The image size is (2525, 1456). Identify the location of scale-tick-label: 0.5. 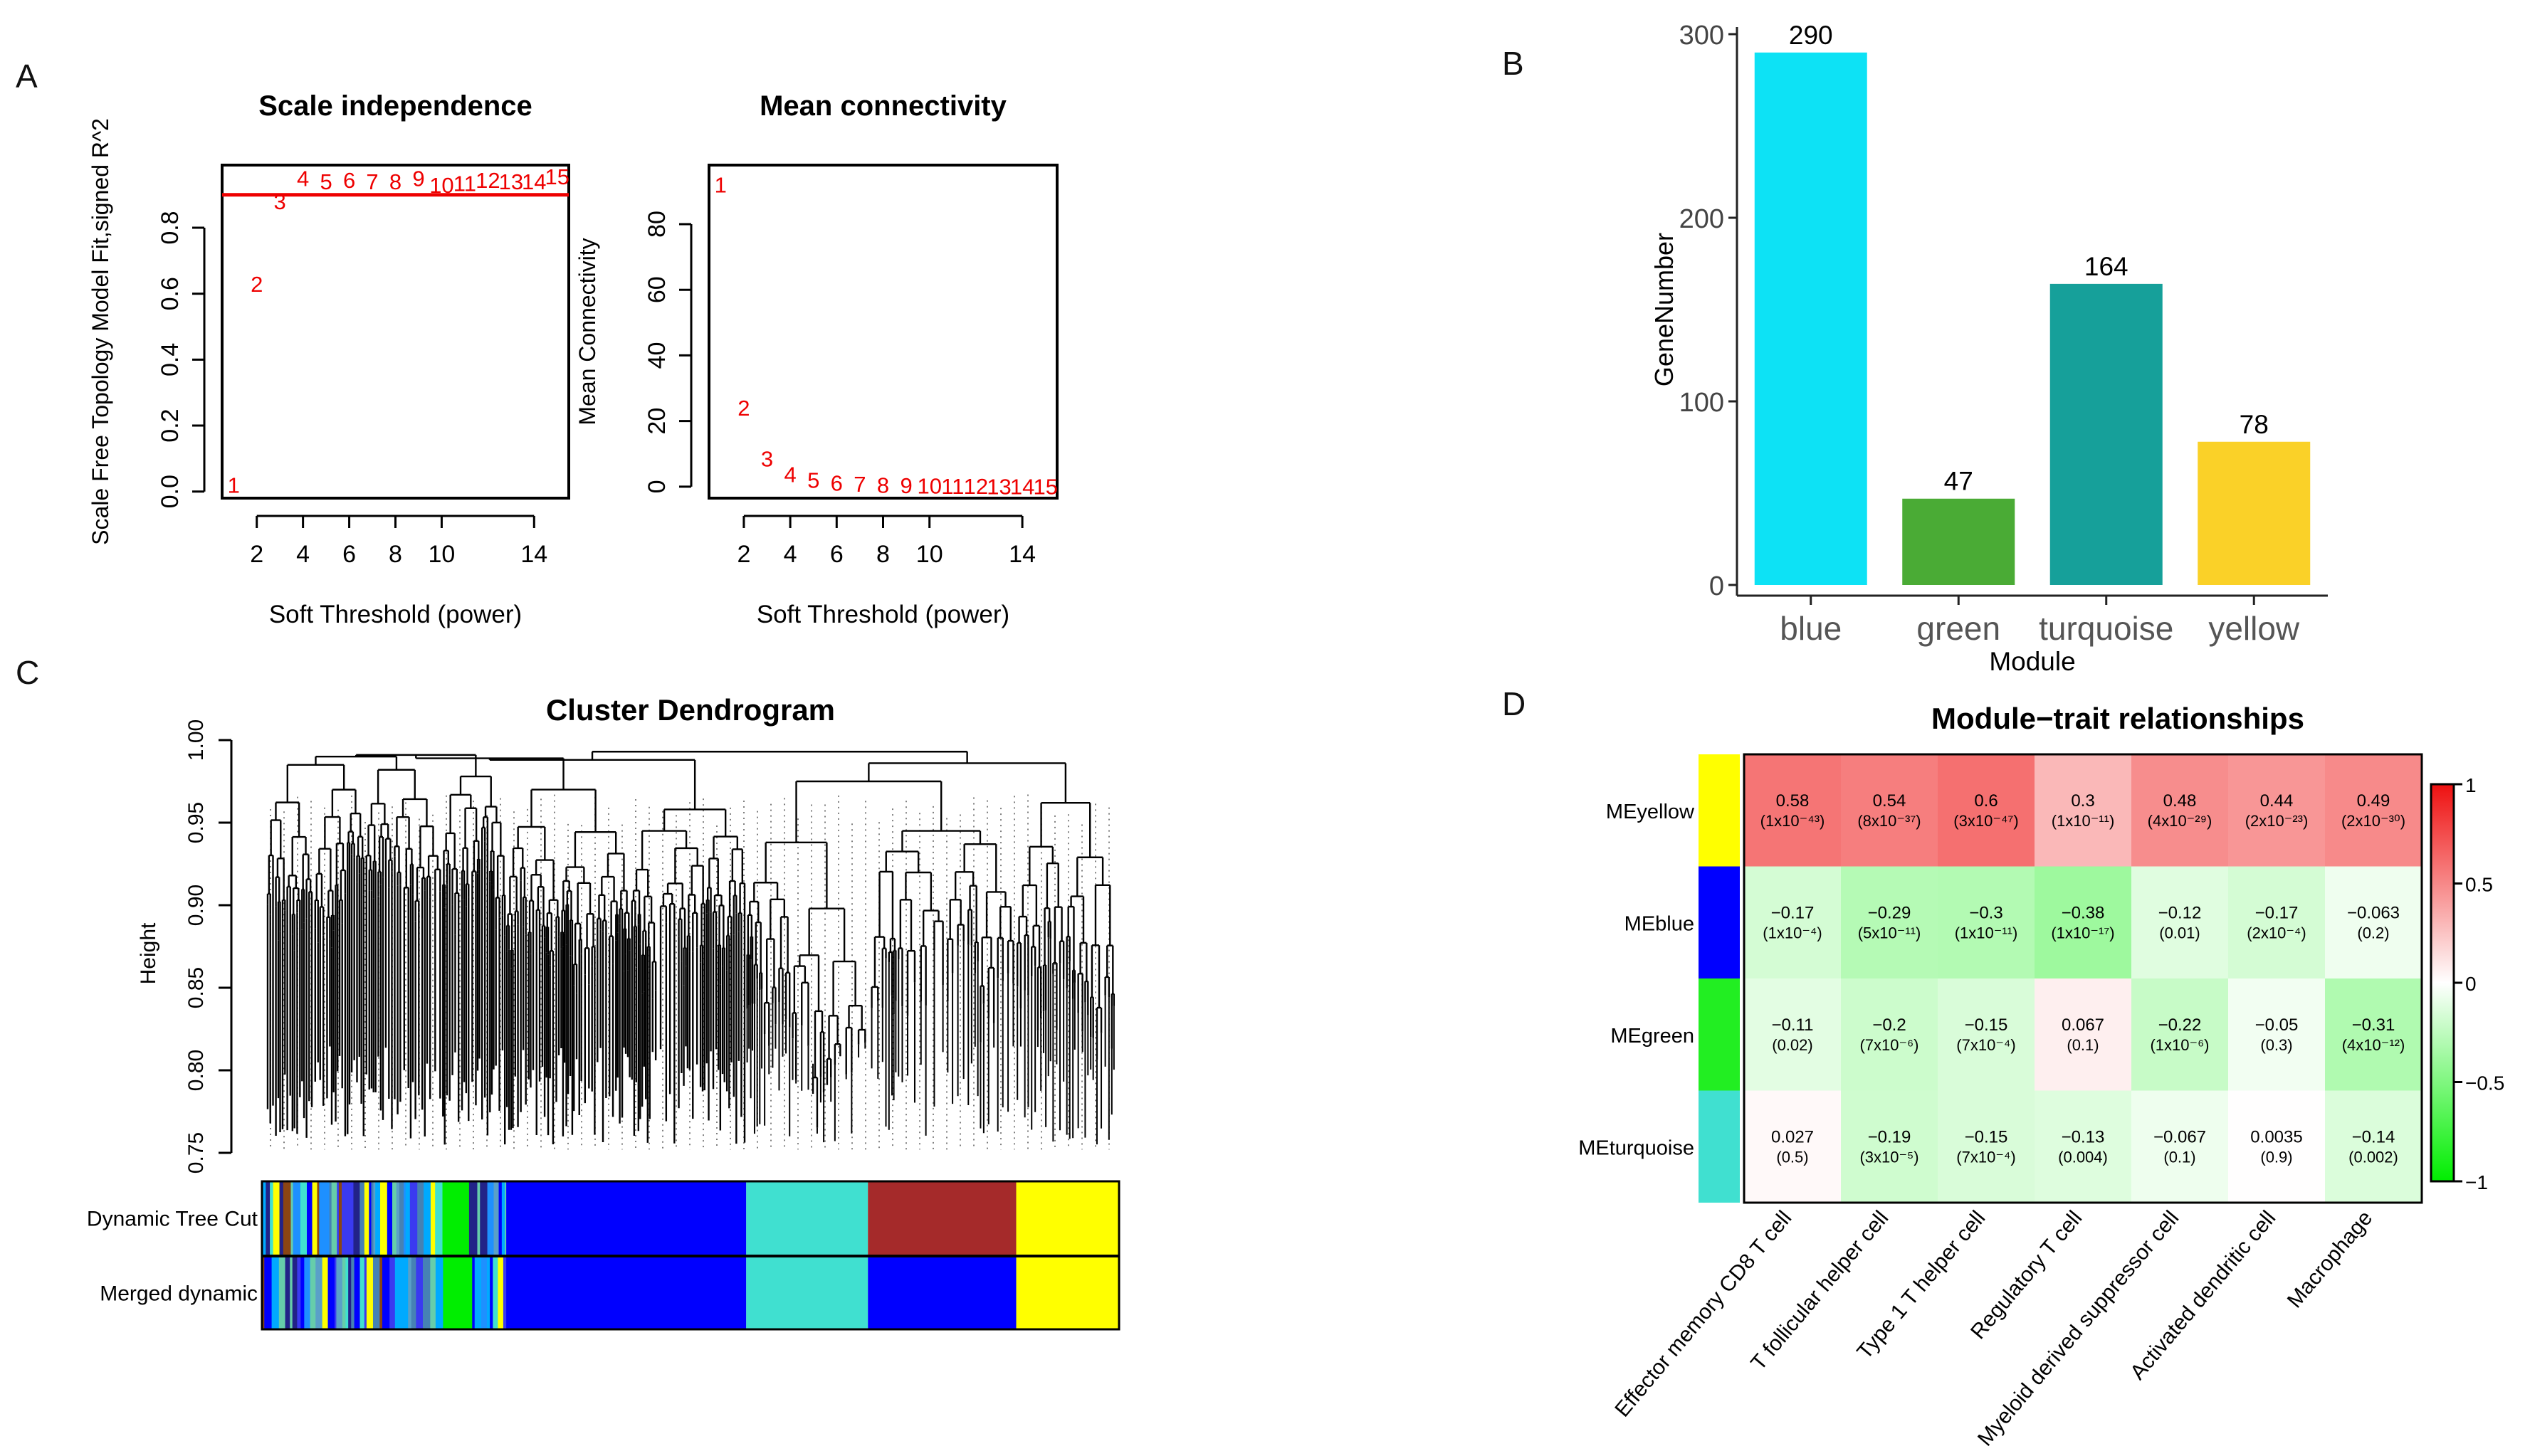
(2479, 885).